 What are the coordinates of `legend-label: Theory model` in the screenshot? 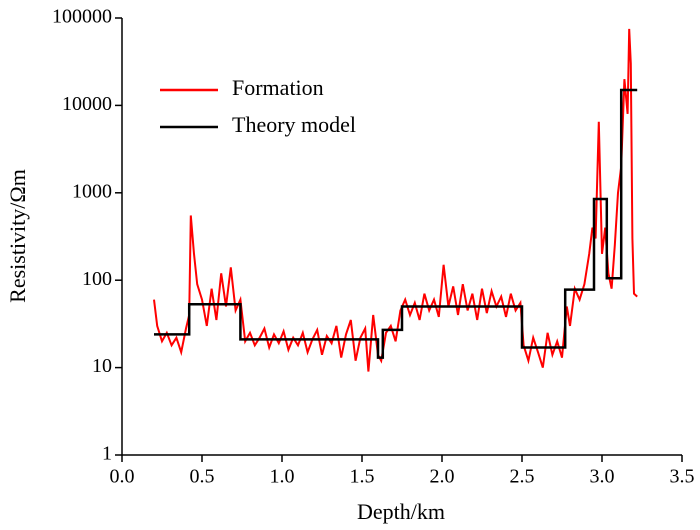 It's located at (294, 124).